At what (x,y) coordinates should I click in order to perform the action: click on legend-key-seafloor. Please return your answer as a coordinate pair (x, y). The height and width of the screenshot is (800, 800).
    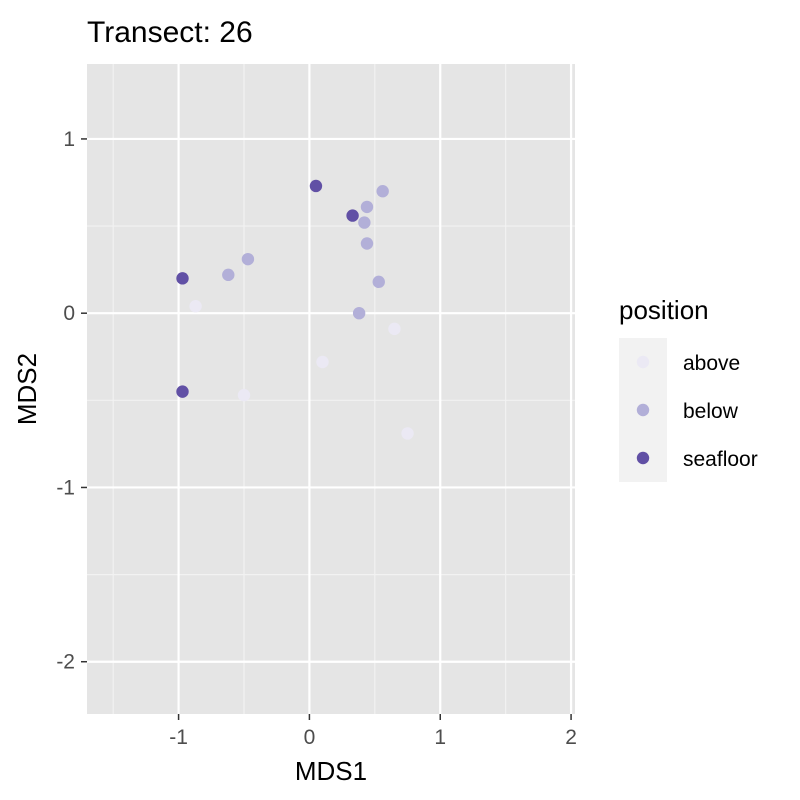
    Looking at the image, I should click on (643, 458).